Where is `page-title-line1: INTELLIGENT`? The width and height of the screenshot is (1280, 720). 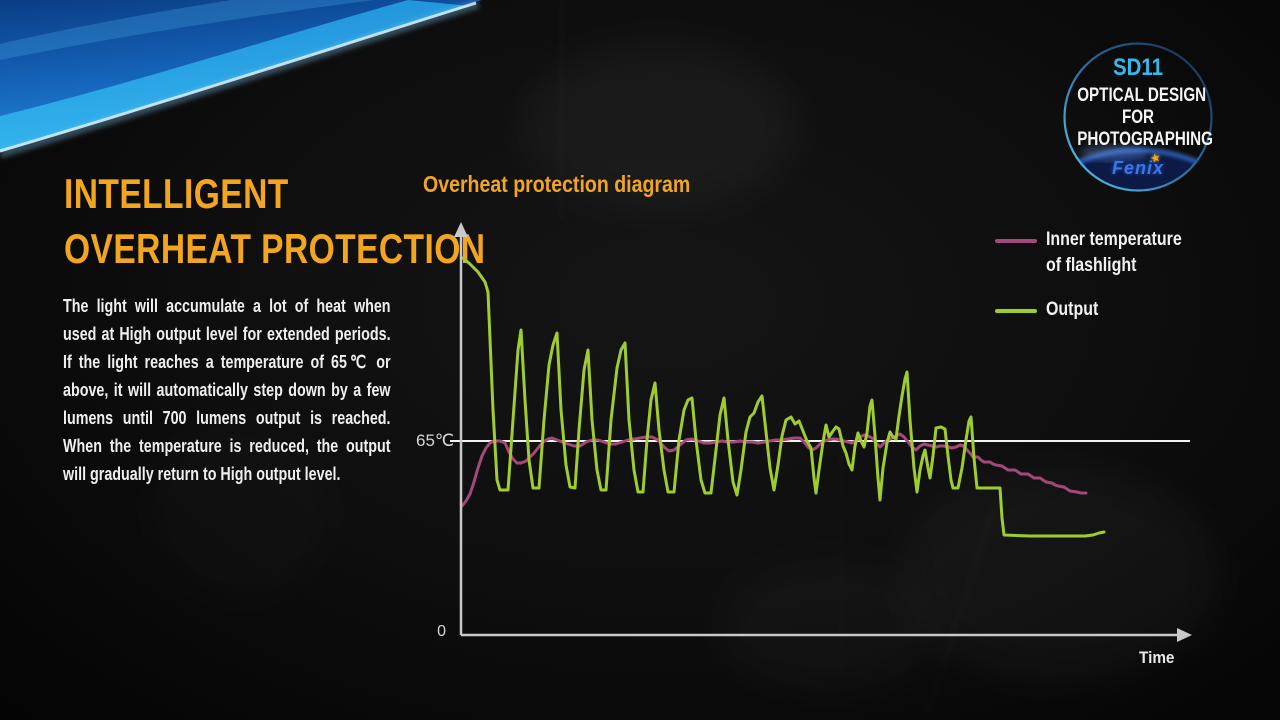
page-title-line1: INTELLIGENT is located at coordinates (176, 193).